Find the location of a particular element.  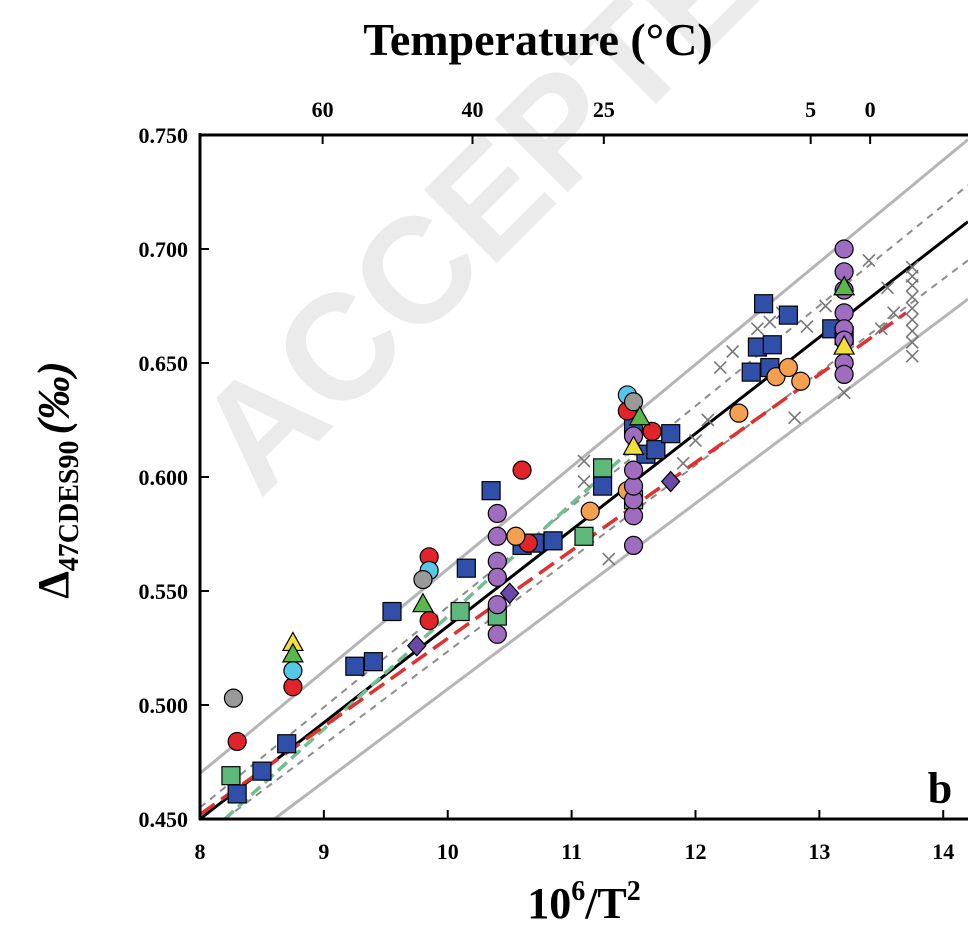

y-tick-label: 0.500 is located at coordinates (164, 705).